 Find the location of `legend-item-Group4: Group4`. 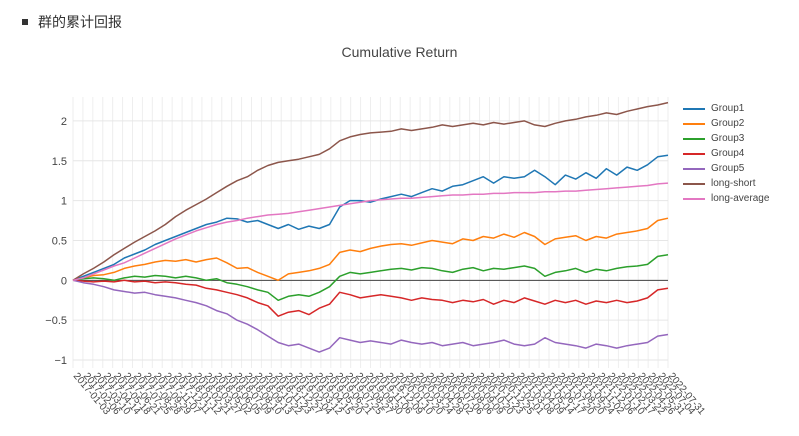

legend-item-Group4: Group4 is located at coordinates (726, 153).